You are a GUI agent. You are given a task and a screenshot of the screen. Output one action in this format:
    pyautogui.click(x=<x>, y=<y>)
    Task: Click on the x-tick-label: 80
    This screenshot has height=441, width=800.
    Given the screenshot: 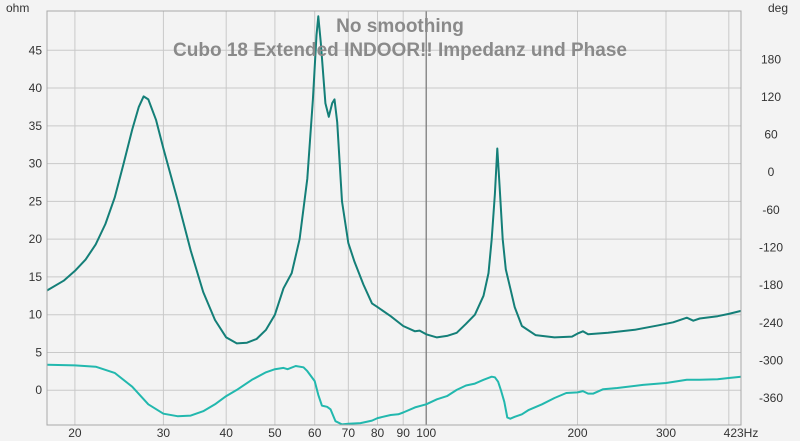 What is the action you would take?
    pyautogui.click(x=378, y=433)
    